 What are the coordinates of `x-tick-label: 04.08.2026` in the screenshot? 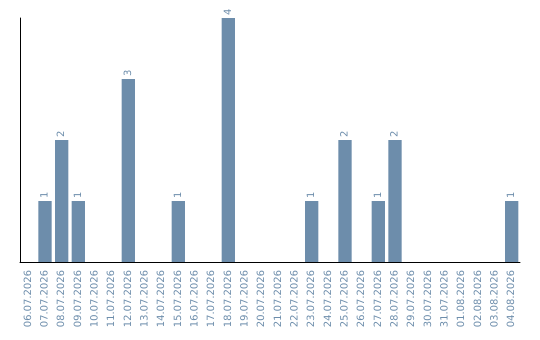 It's located at (512, 299).